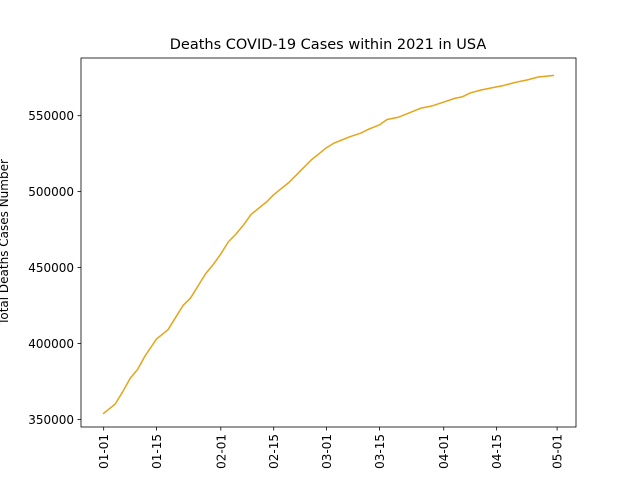  Describe the element at coordinates (51, 116) in the screenshot. I see `y-tick-label: 550000` at that location.